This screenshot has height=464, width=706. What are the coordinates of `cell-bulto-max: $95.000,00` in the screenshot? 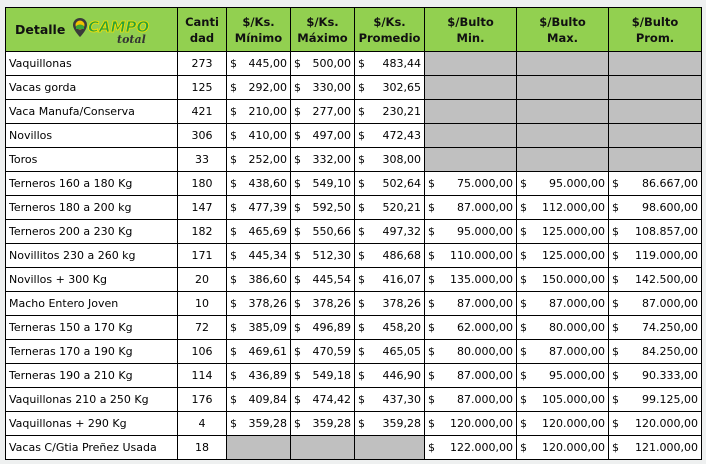 It's located at (562, 183).